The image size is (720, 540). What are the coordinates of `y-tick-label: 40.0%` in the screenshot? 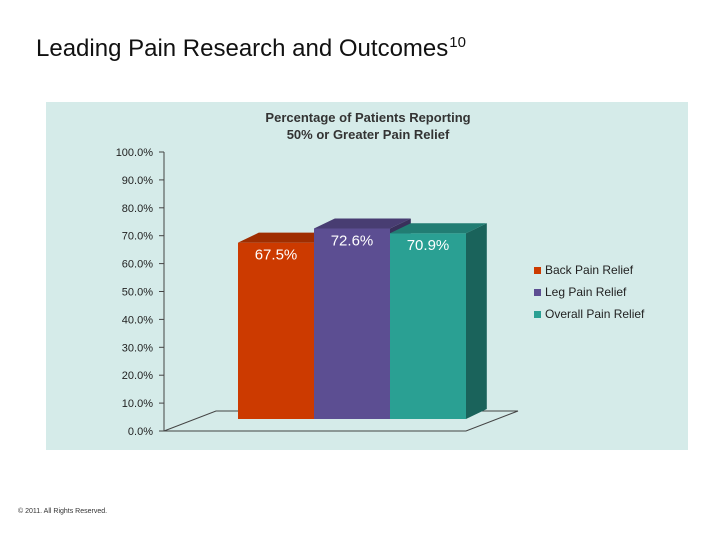 It's located at (137, 320).